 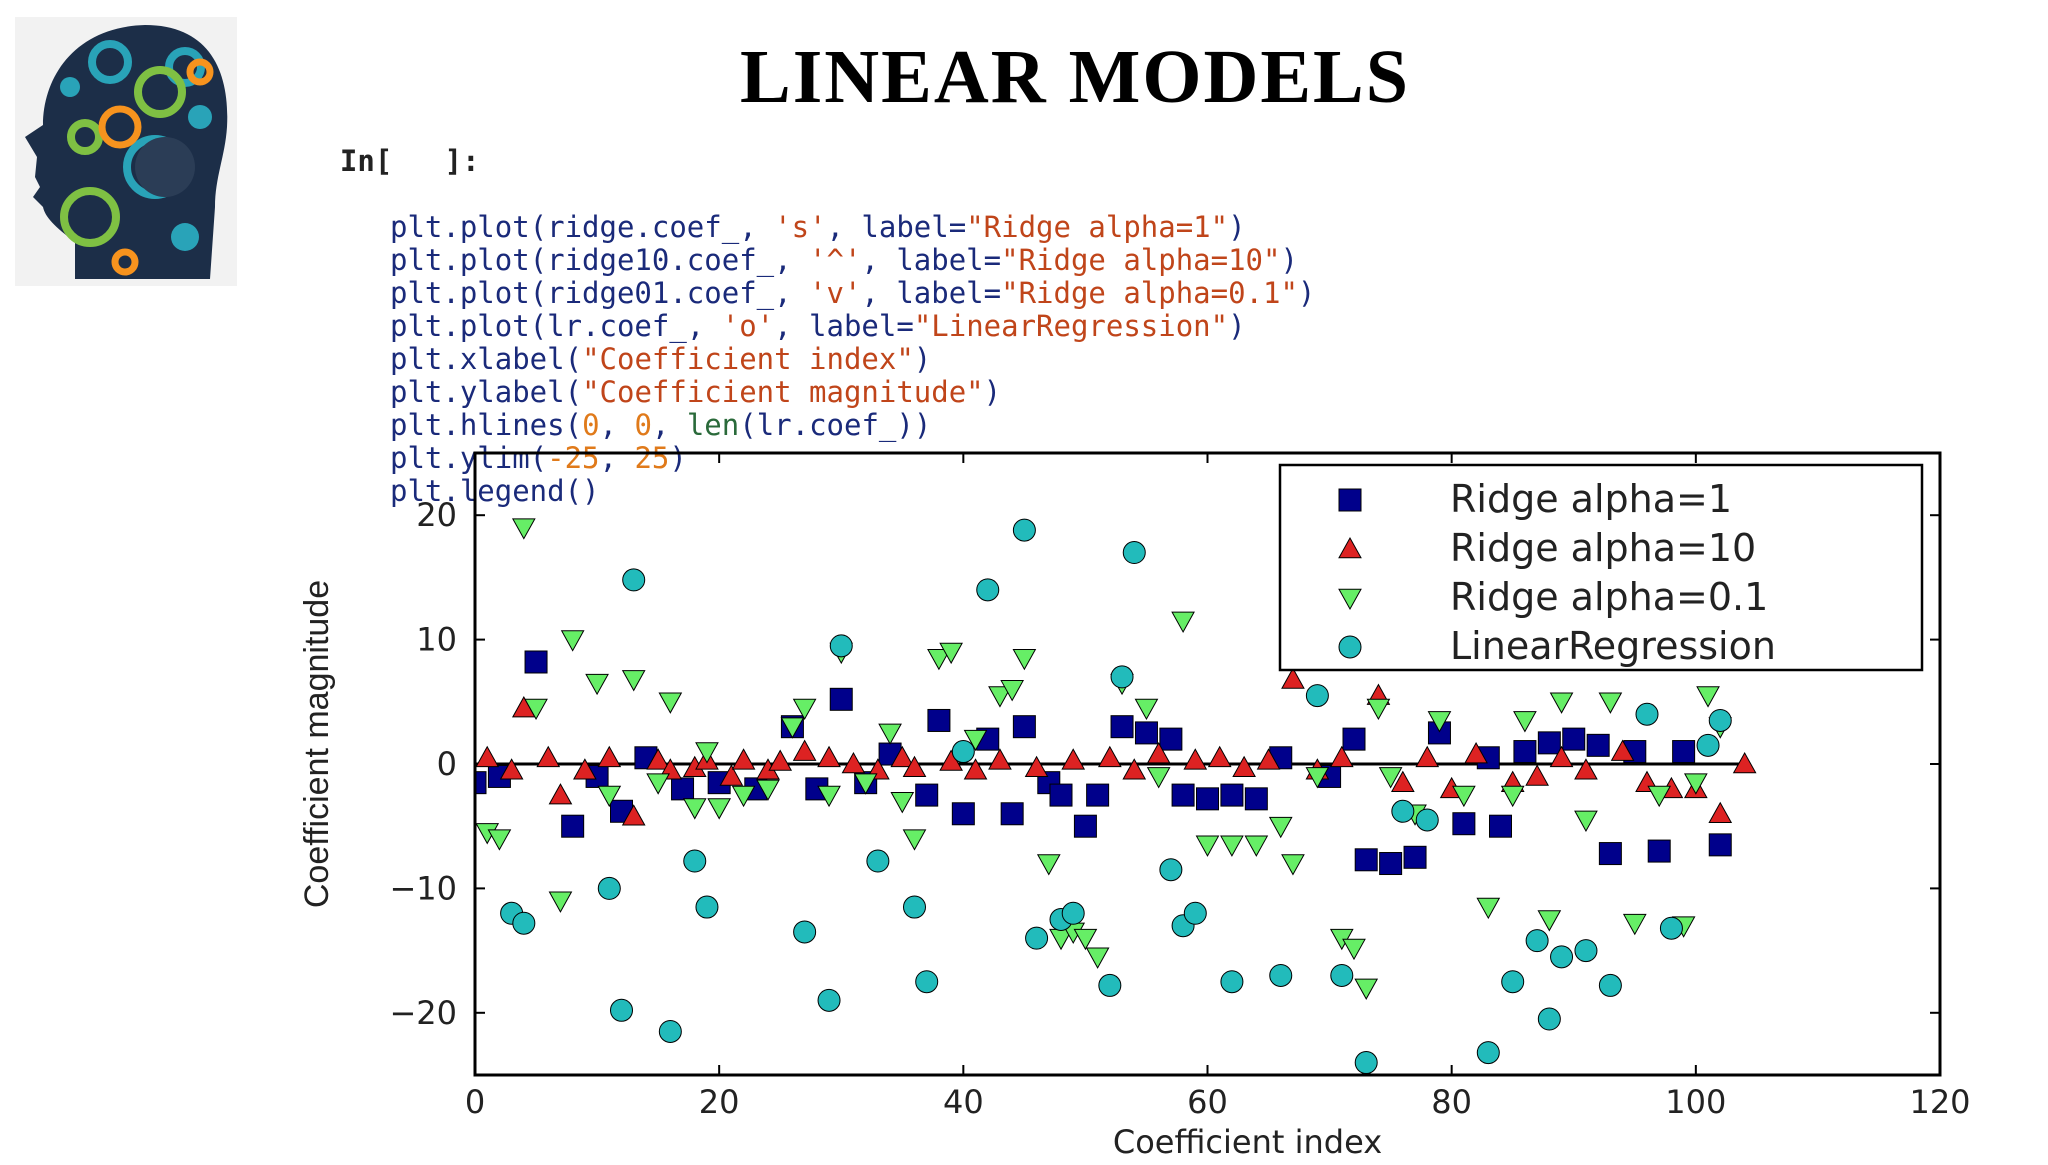 I want to click on code-line: plt.hlines(0, 0, len(lr.coef_)), so click(x=810, y=425).